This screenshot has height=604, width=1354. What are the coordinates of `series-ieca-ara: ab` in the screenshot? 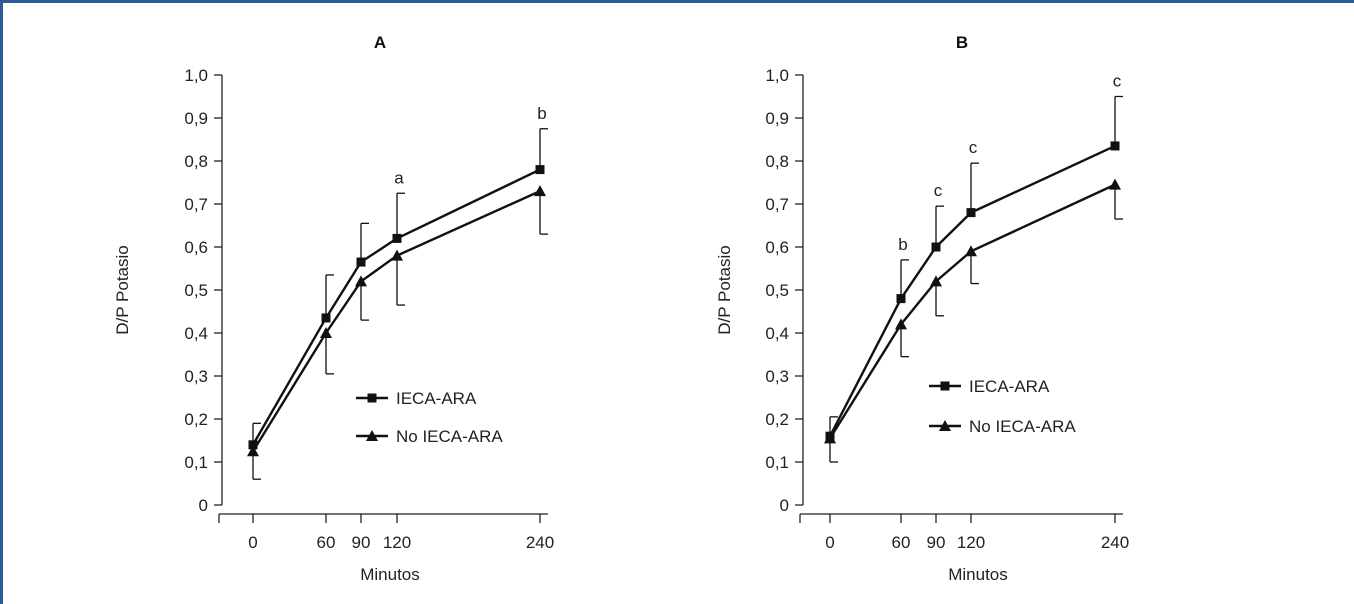 It's located at (398, 277).